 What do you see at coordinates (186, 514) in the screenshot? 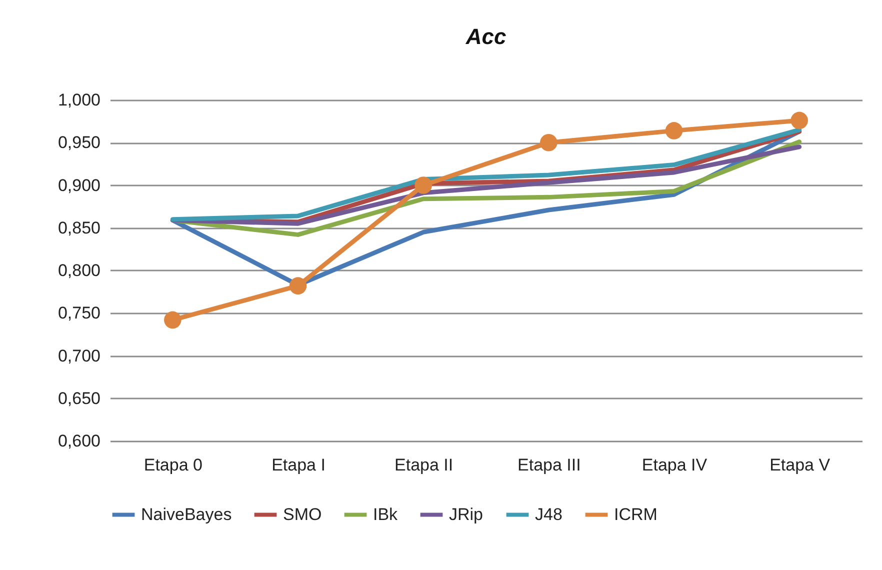
I see `legend-label: NaiveBayes` at bounding box center [186, 514].